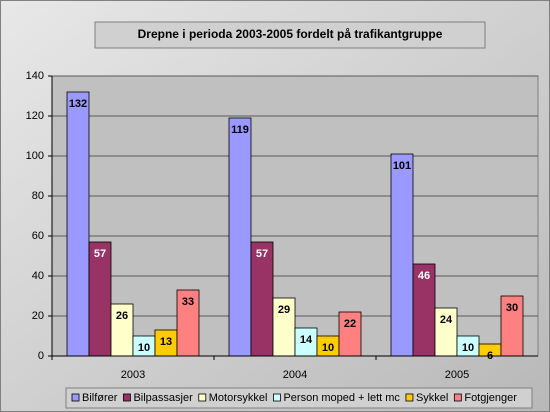  I want to click on y-tick-label: 80, so click(38, 196).